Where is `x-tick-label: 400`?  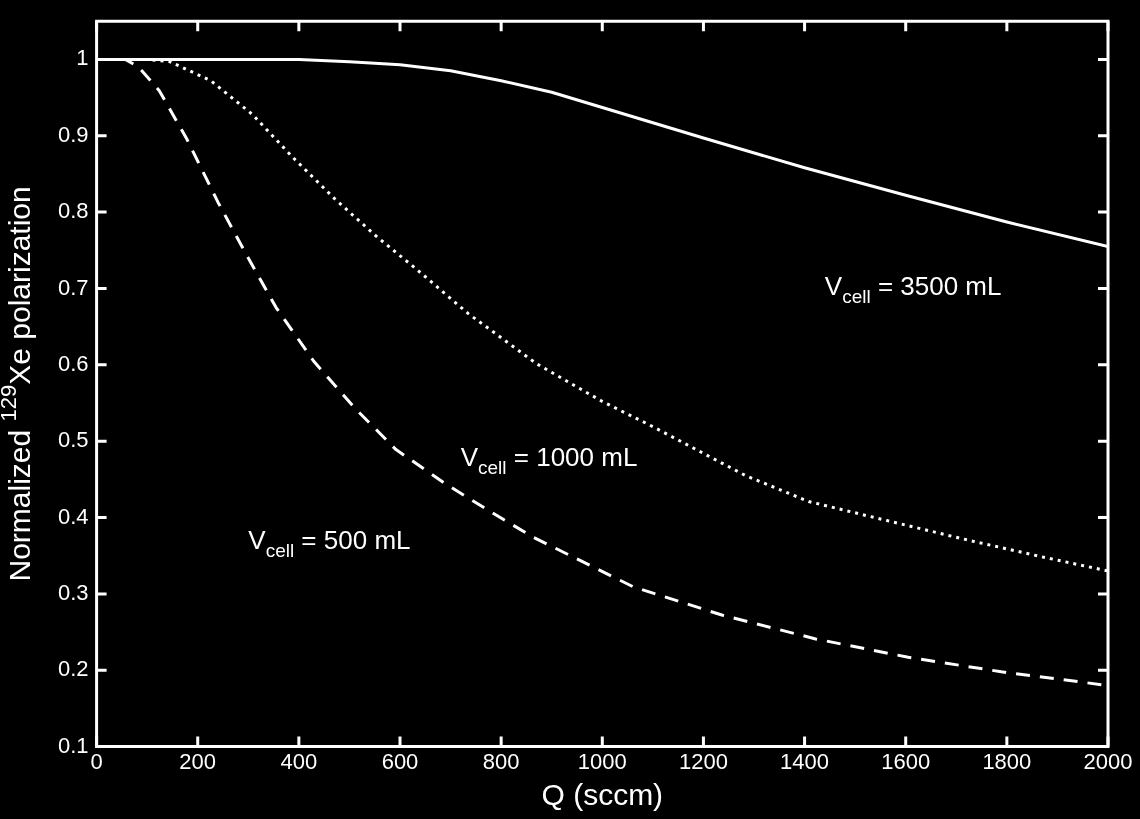
x-tick-label: 400 is located at coordinates (299, 761).